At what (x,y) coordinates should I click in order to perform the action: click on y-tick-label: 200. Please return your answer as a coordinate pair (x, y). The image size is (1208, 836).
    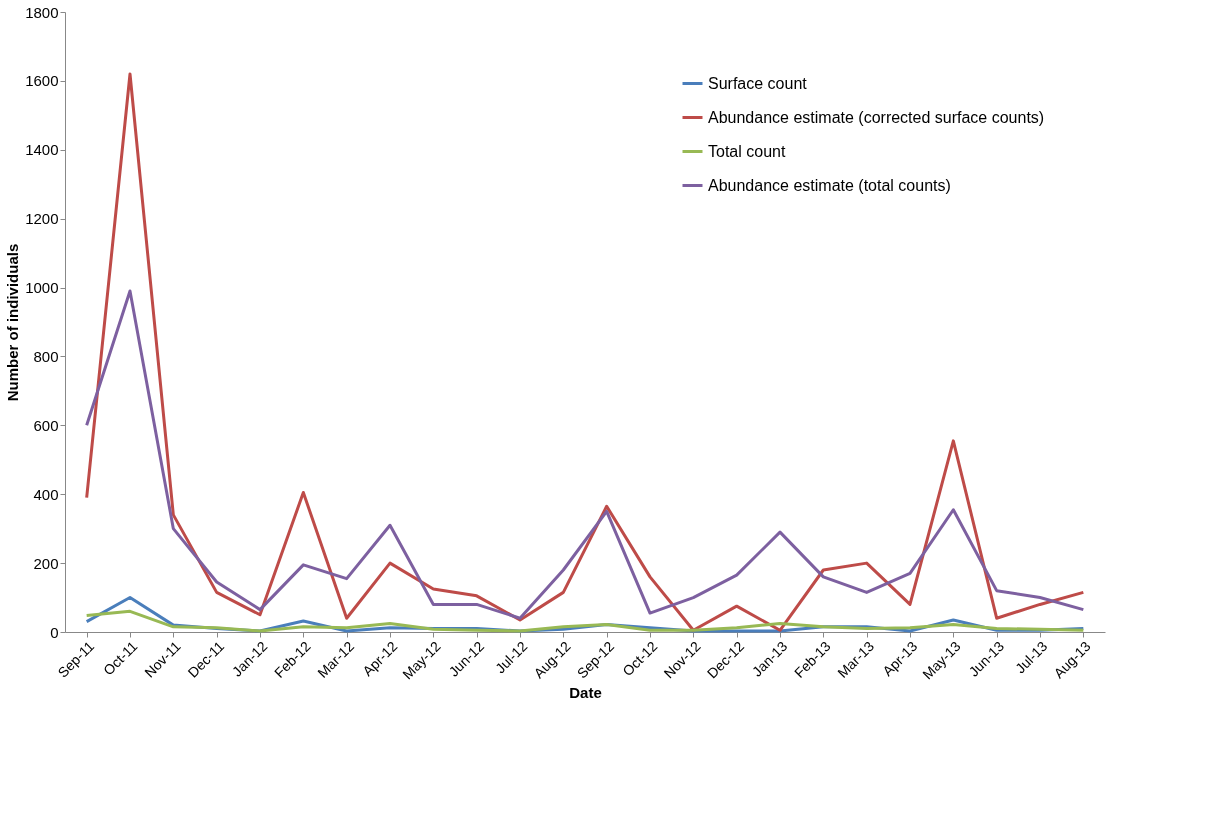
    Looking at the image, I should click on (46, 563).